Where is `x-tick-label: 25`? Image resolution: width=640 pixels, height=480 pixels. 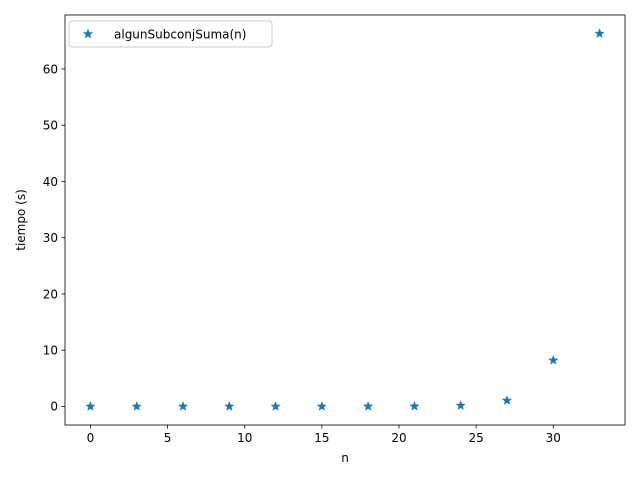 x-tick-label: 25 is located at coordinates (475, 438).